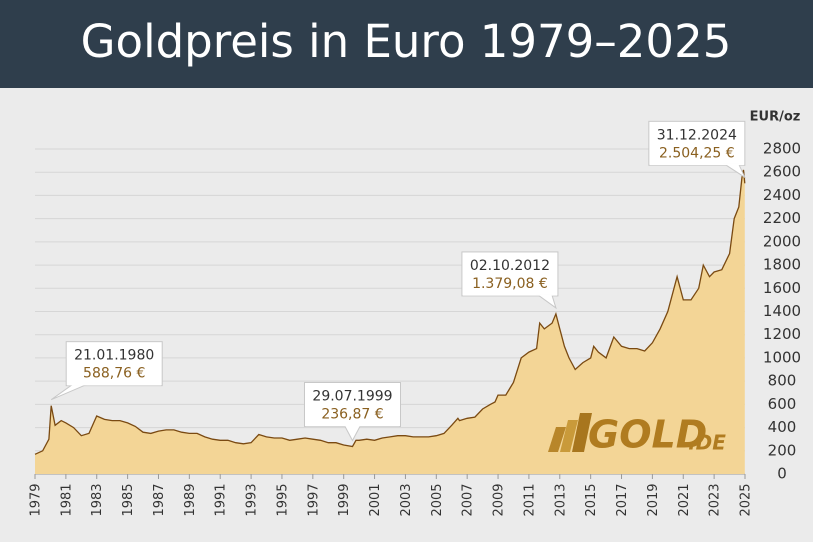 The image size is (813, 542). I want to click on x-tick-label: 1999, so click(344, 499).